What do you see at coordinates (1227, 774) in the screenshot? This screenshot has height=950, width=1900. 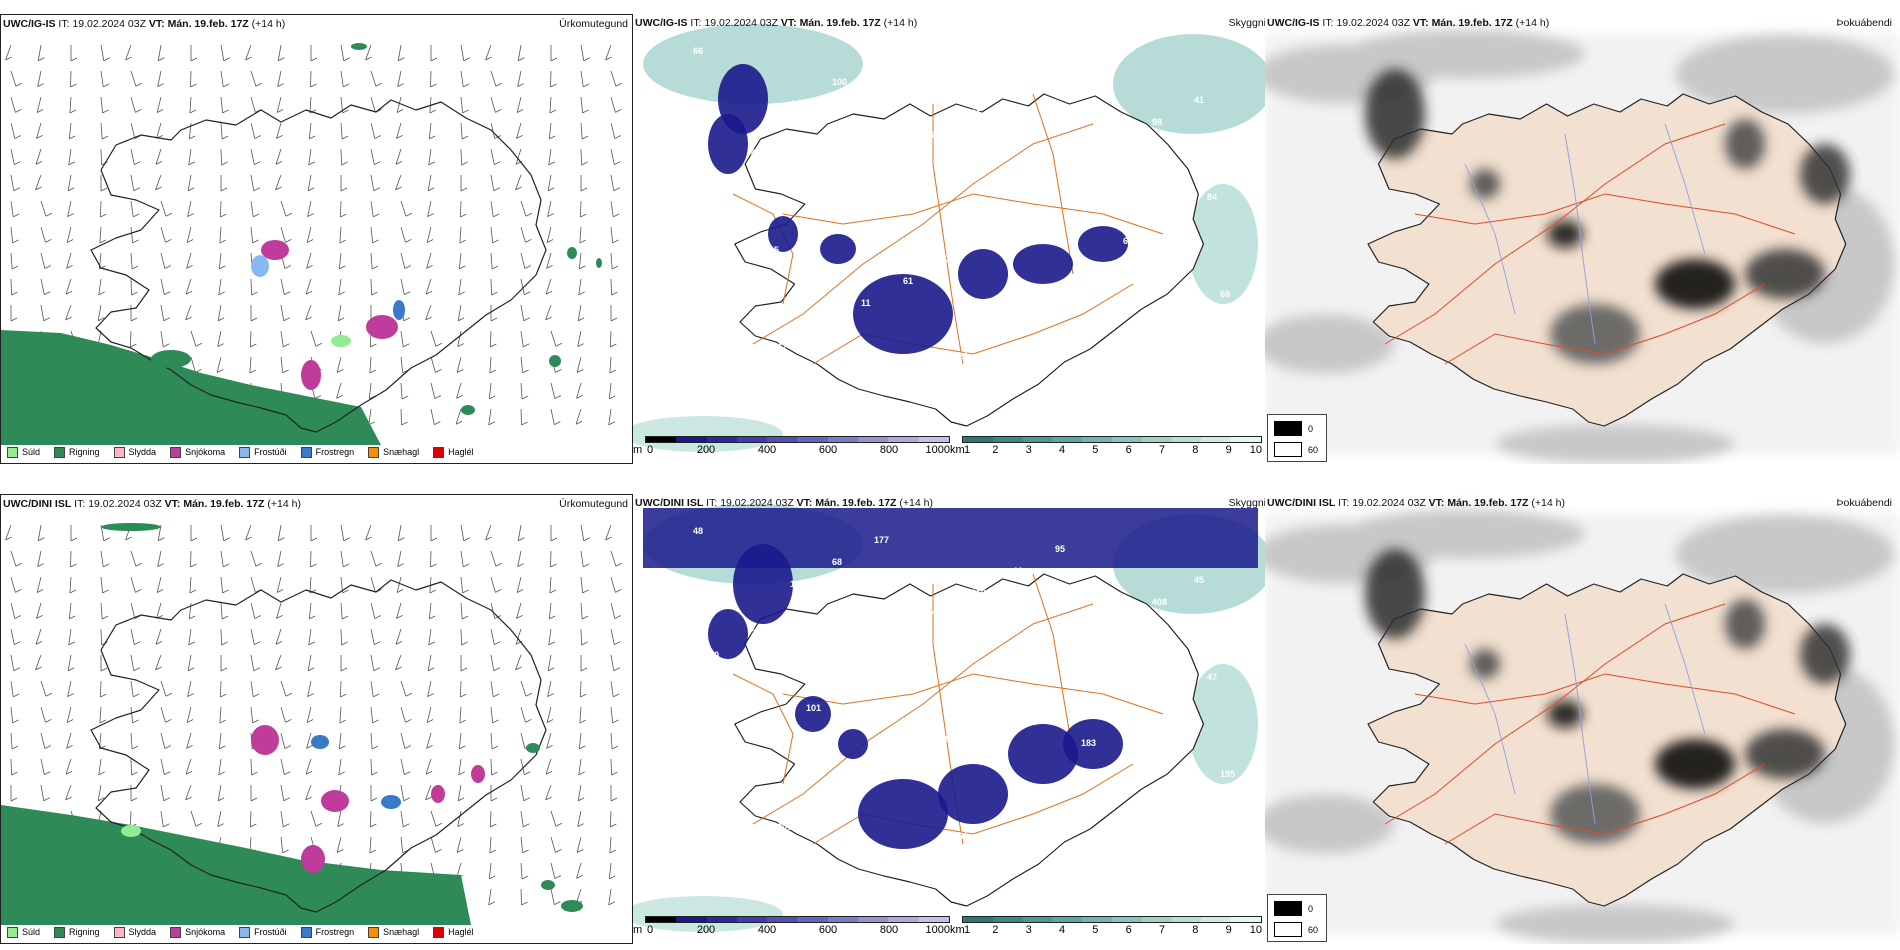 I see `ceiling-value-label: 195` at bounding box center [1227, 774].